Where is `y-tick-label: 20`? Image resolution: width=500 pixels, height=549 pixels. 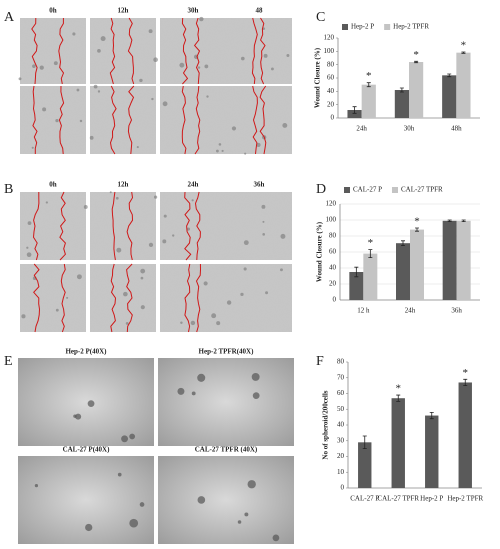
y-tick-label: 20 is located at coordinates (331, 104).